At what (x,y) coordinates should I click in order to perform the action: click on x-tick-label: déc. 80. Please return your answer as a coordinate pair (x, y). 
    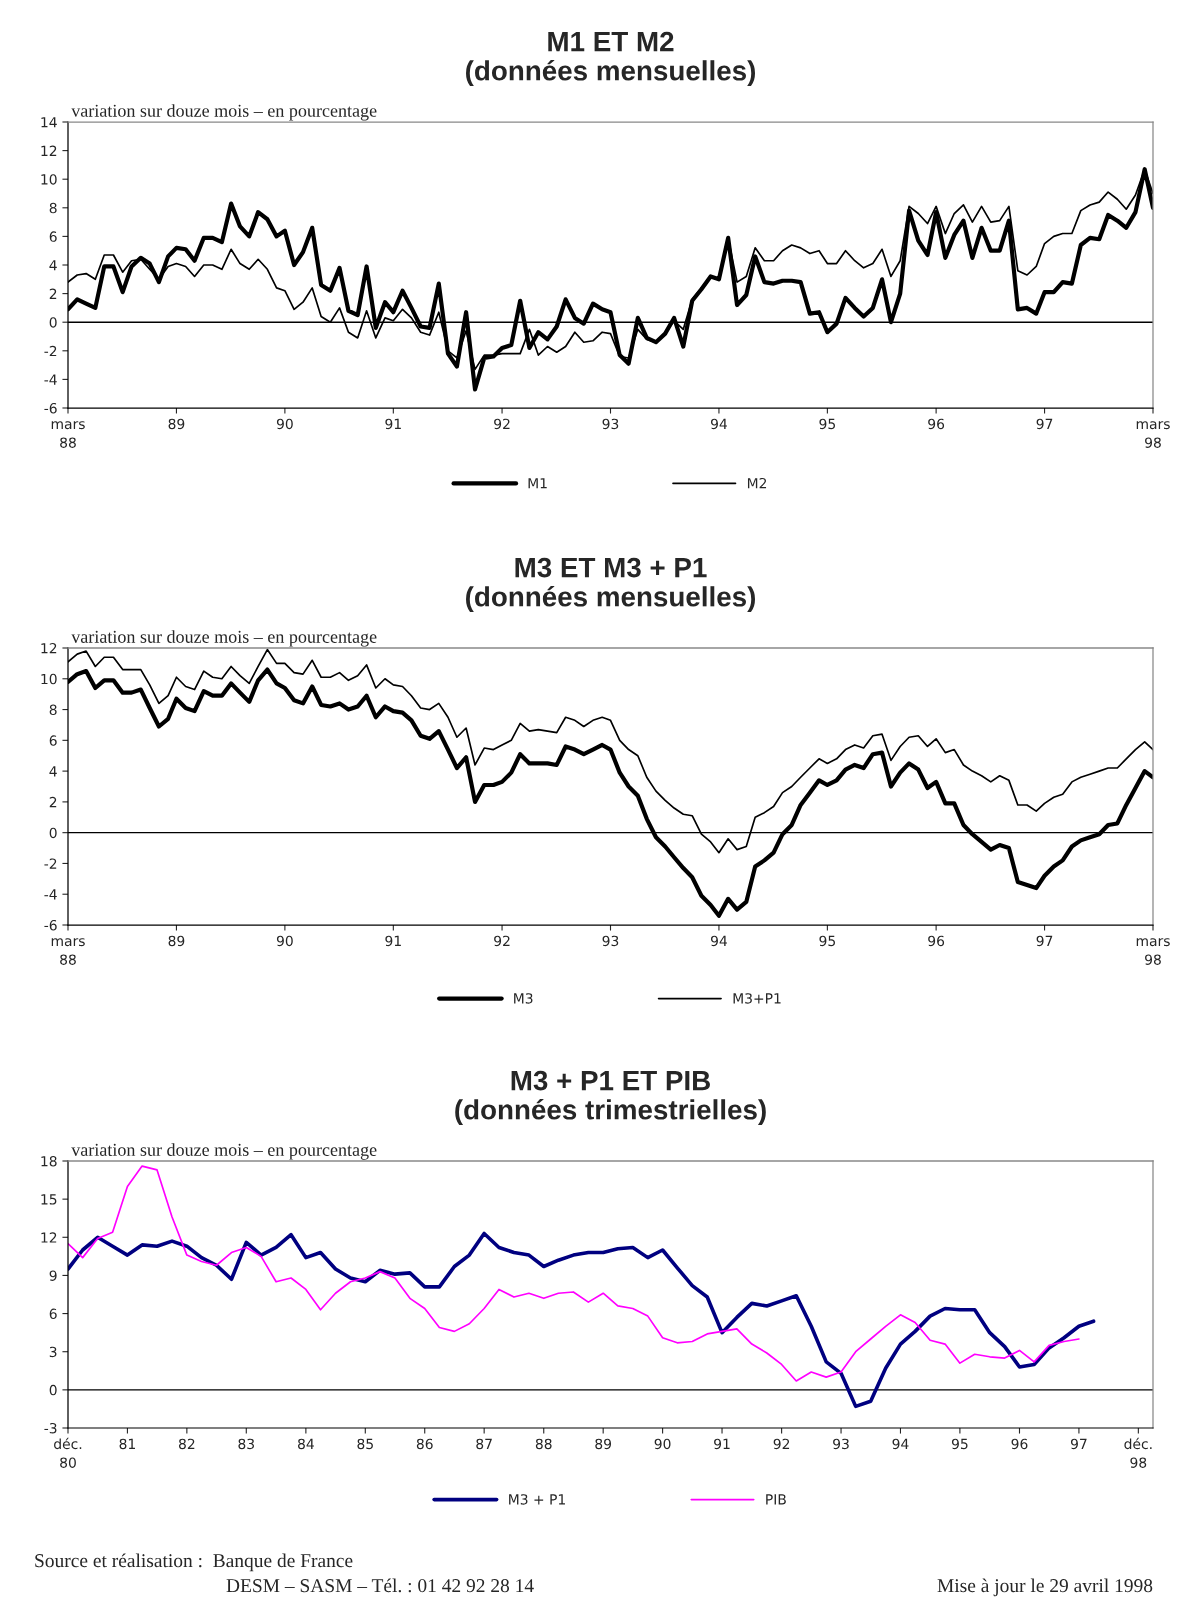
    Looking at the image, I should click on (68, 1452).